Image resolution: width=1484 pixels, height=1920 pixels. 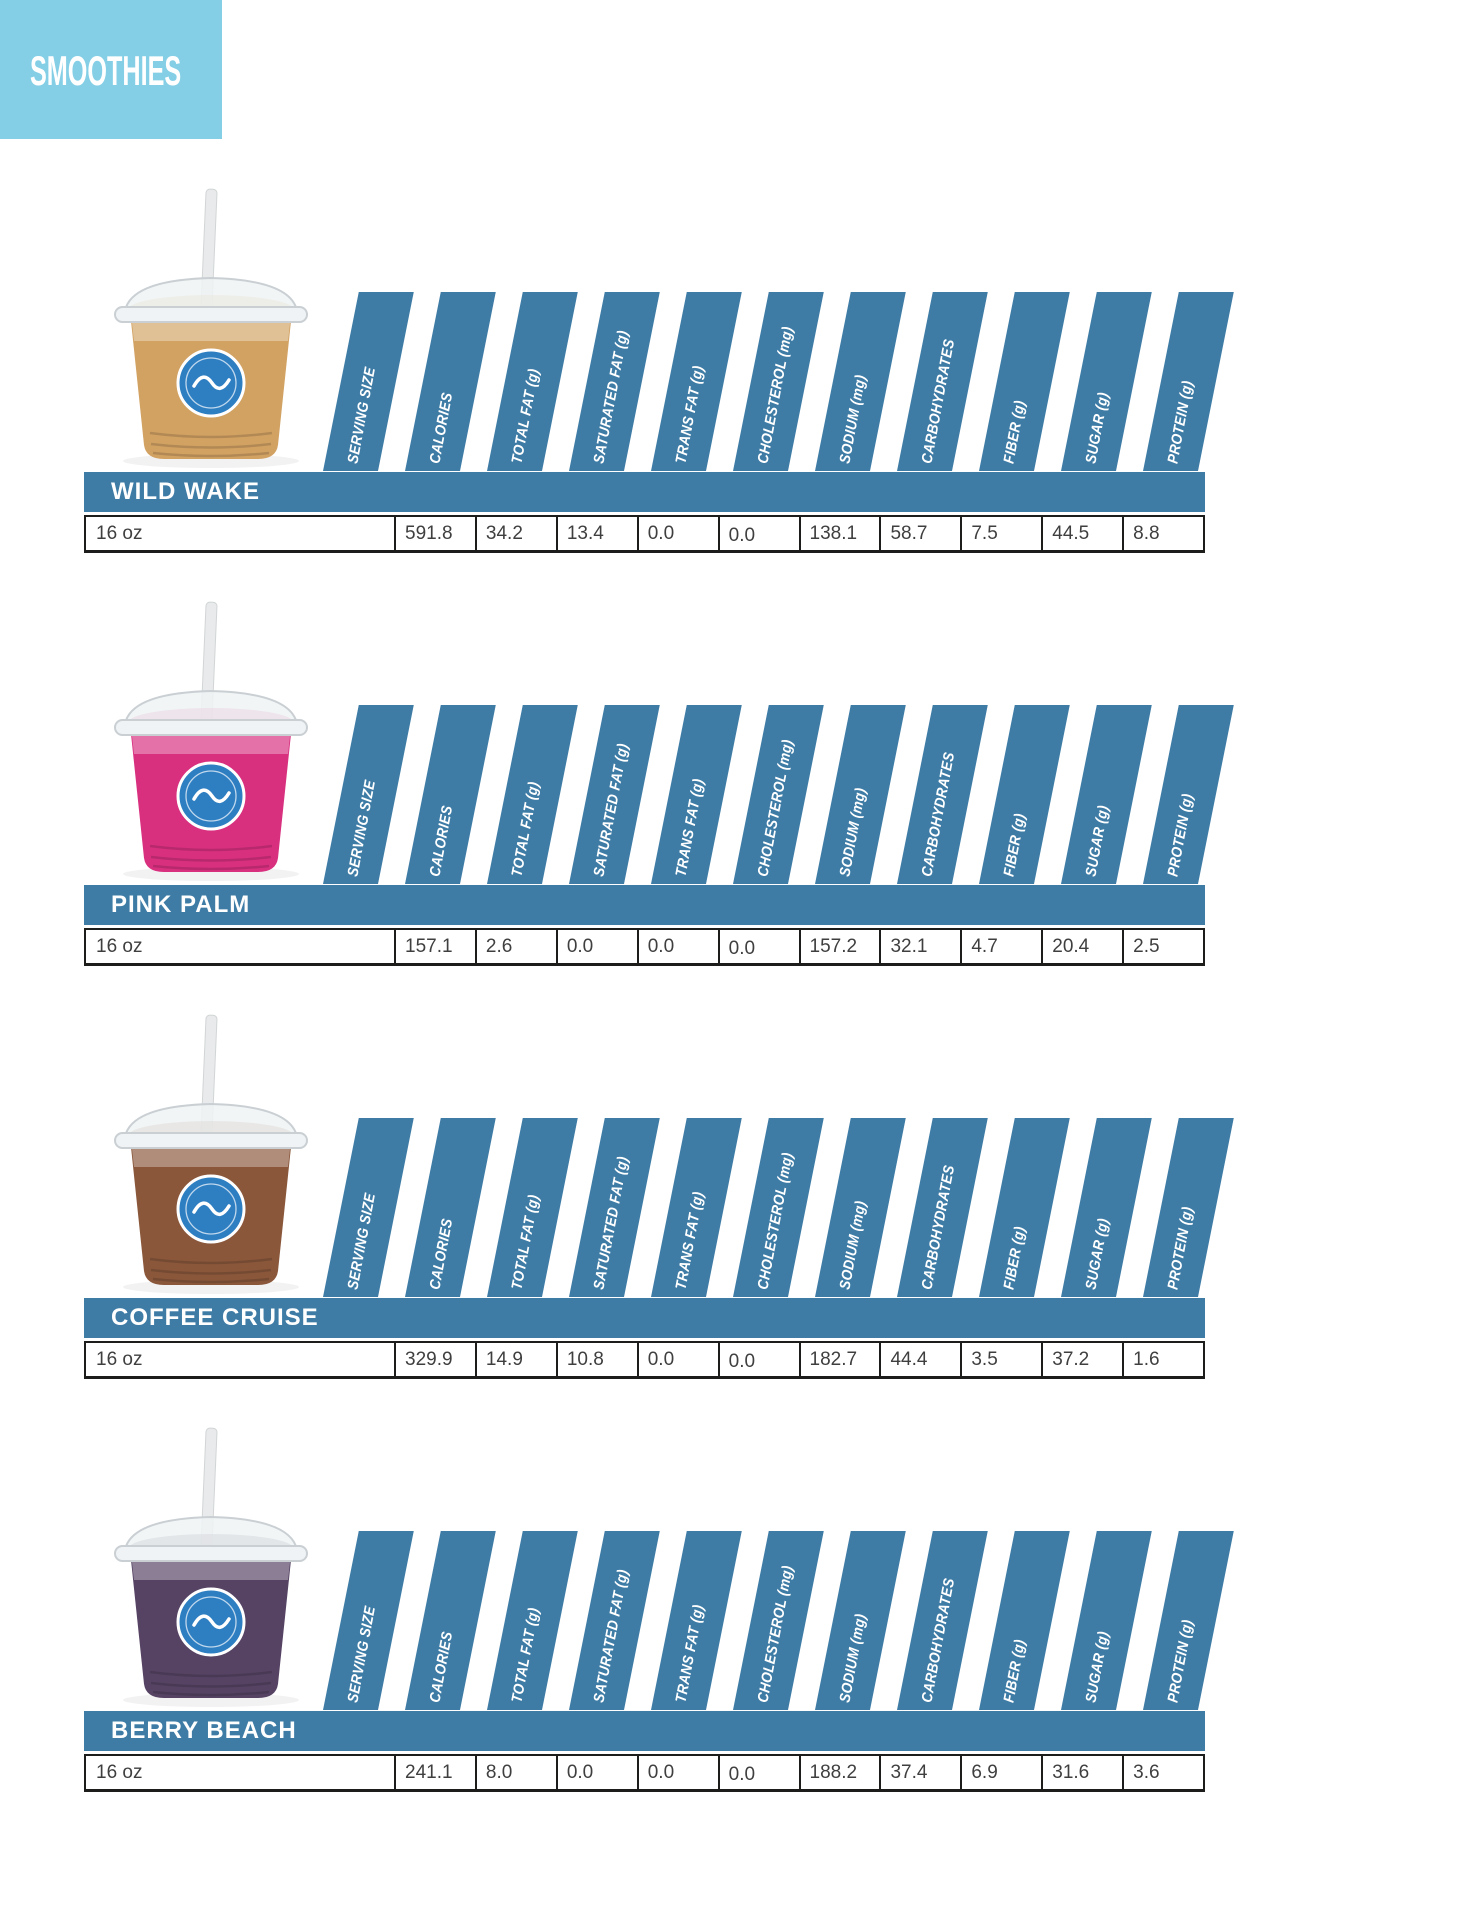 I want to click on category-header: SMOOTHIES, so click(x=111, y=69).